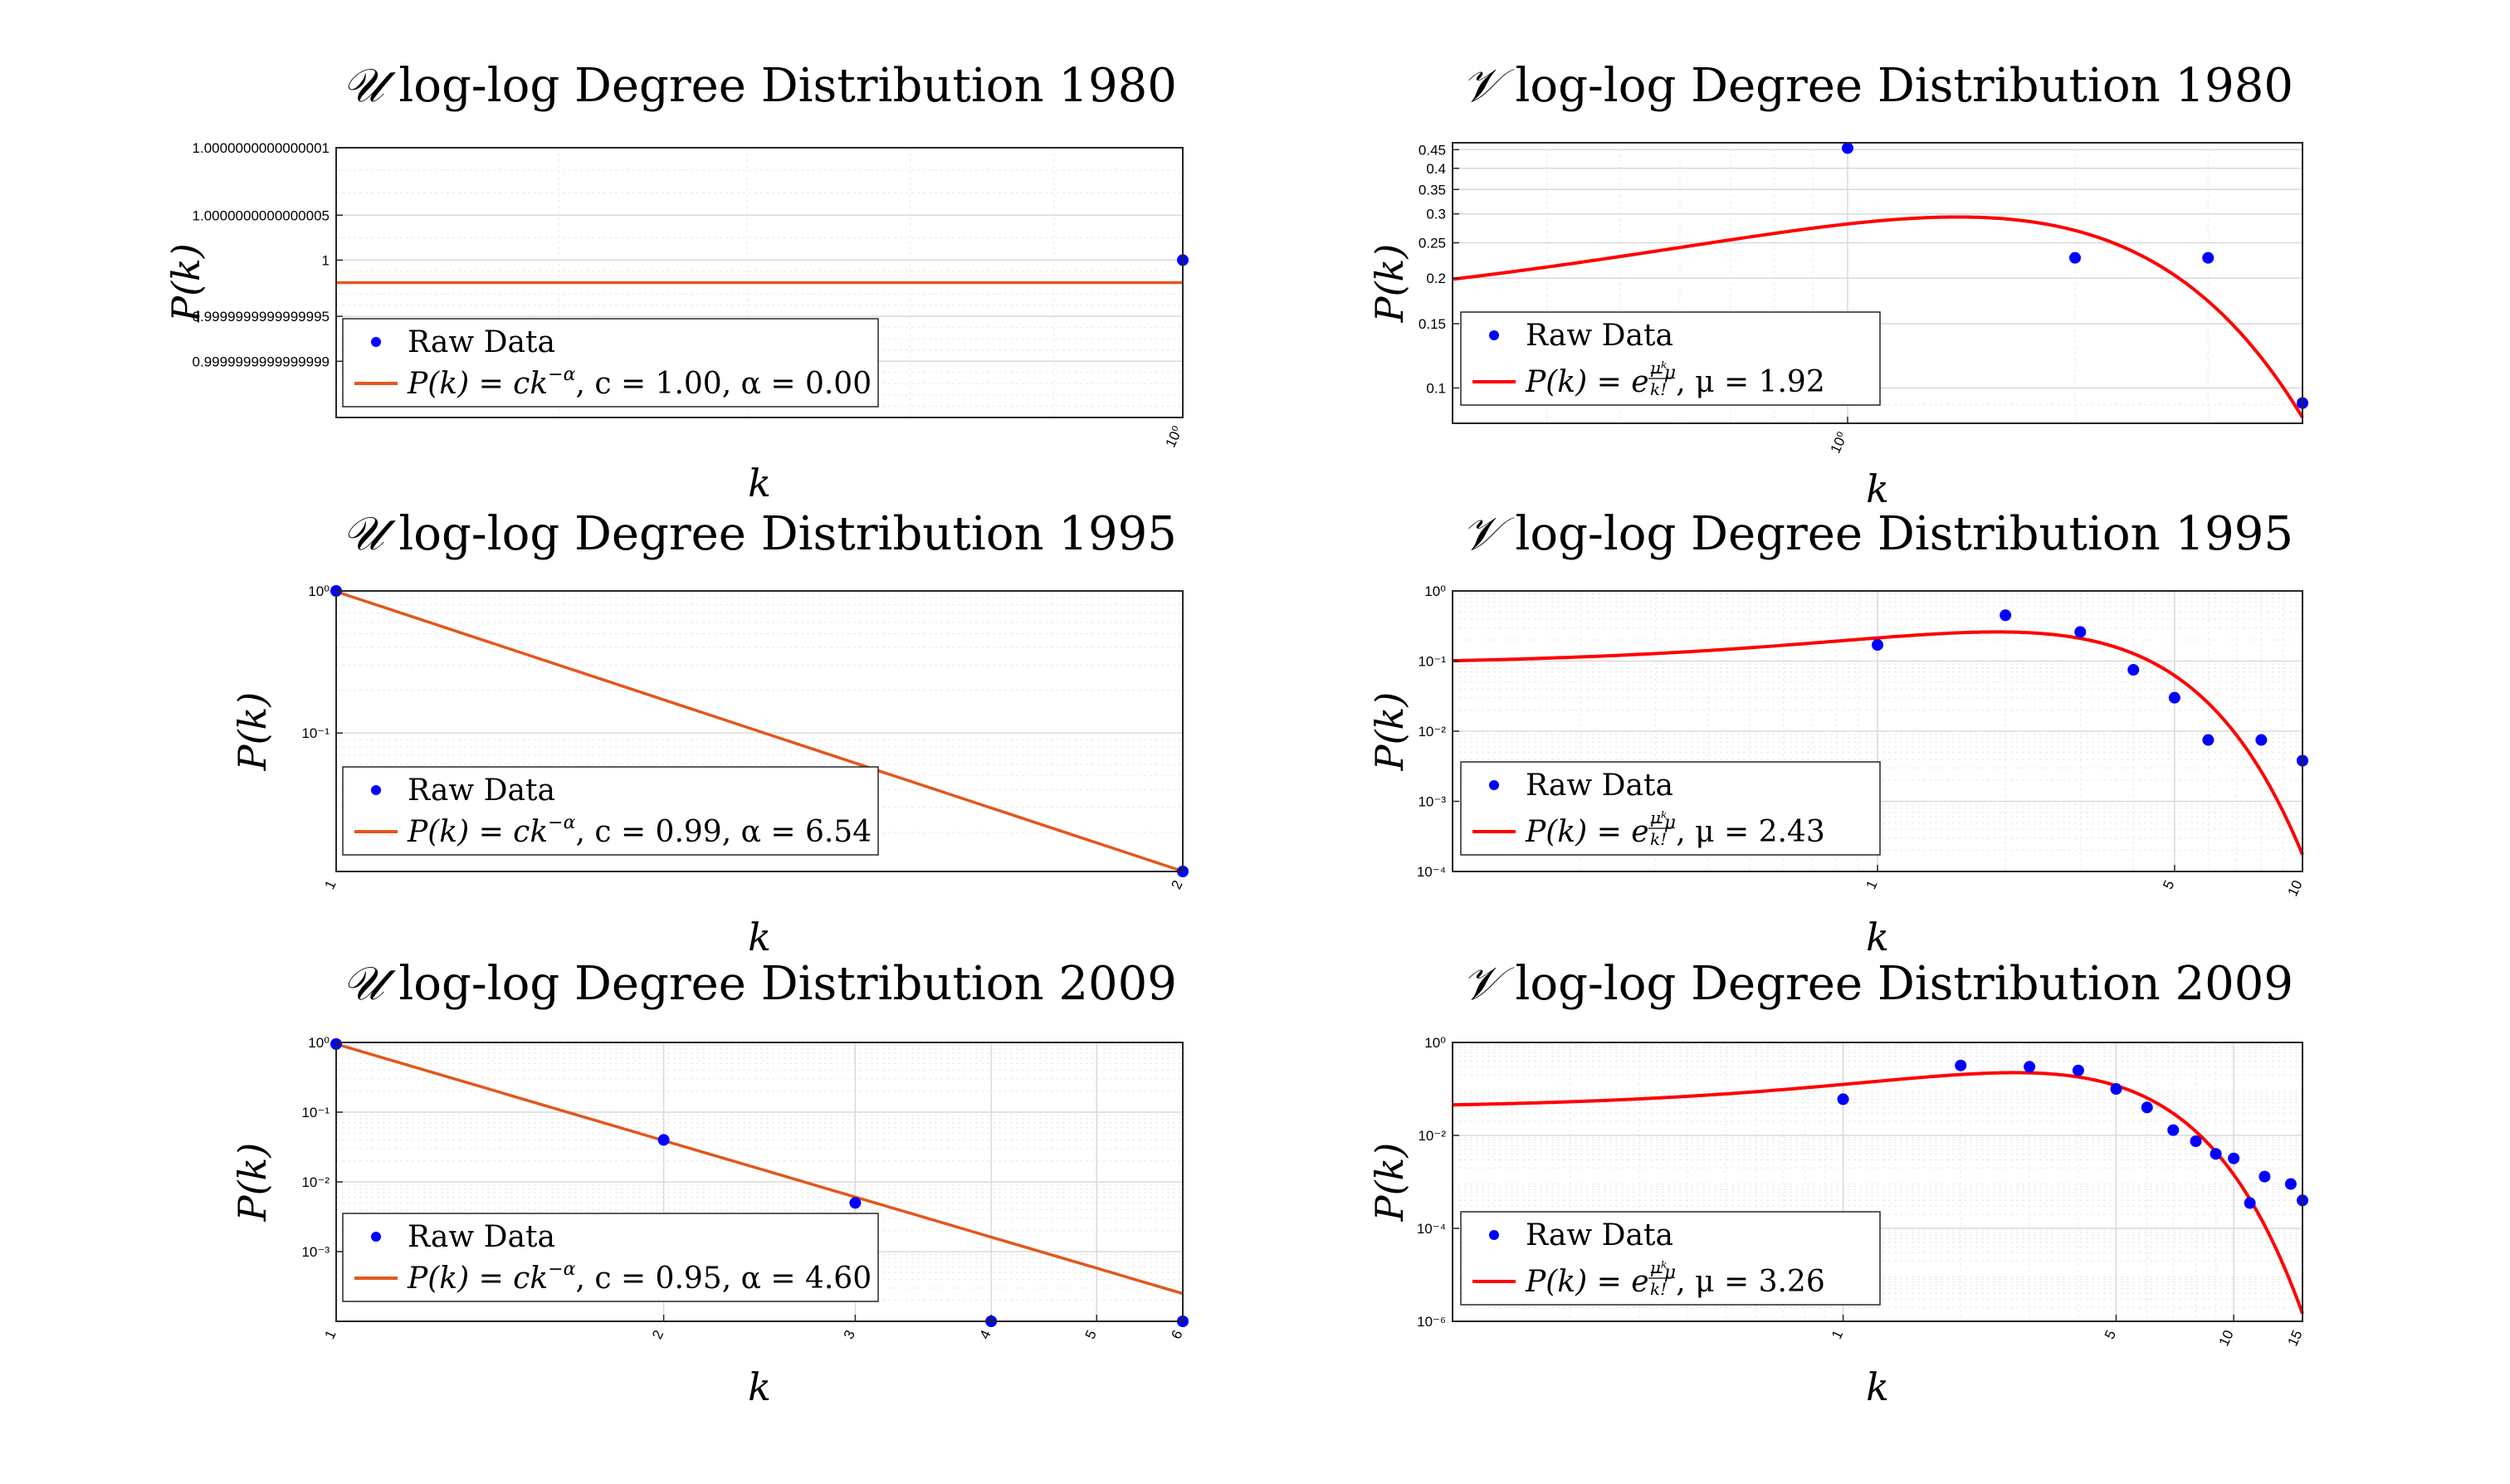 The height and width of the screenshot is (1484, 2510). What do you see at coordinates (1897, 534) in the screenshot?
I see `title-text: log-log Degree Distribution 1995` at bounding box center [1897, 534].